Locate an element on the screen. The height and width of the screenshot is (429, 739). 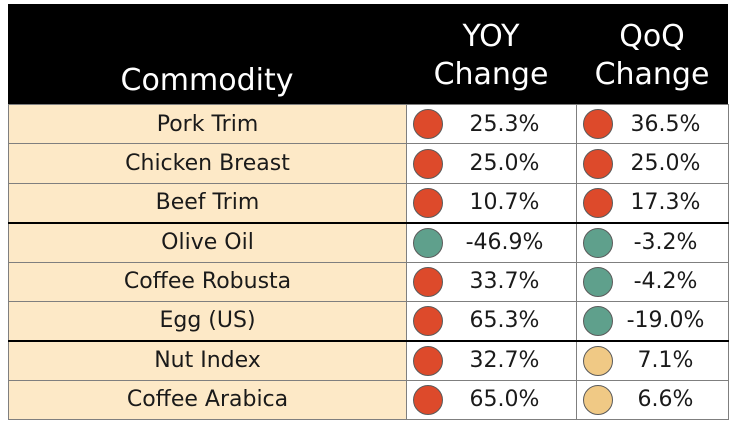
header-qoq-change: QoQ Change is located at coordinates (652, 56).